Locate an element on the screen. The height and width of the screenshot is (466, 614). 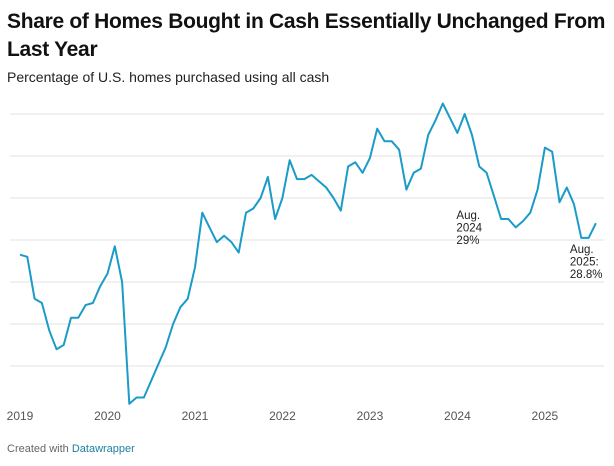
annotation-label: 29% is located at coordinates (467, 241).